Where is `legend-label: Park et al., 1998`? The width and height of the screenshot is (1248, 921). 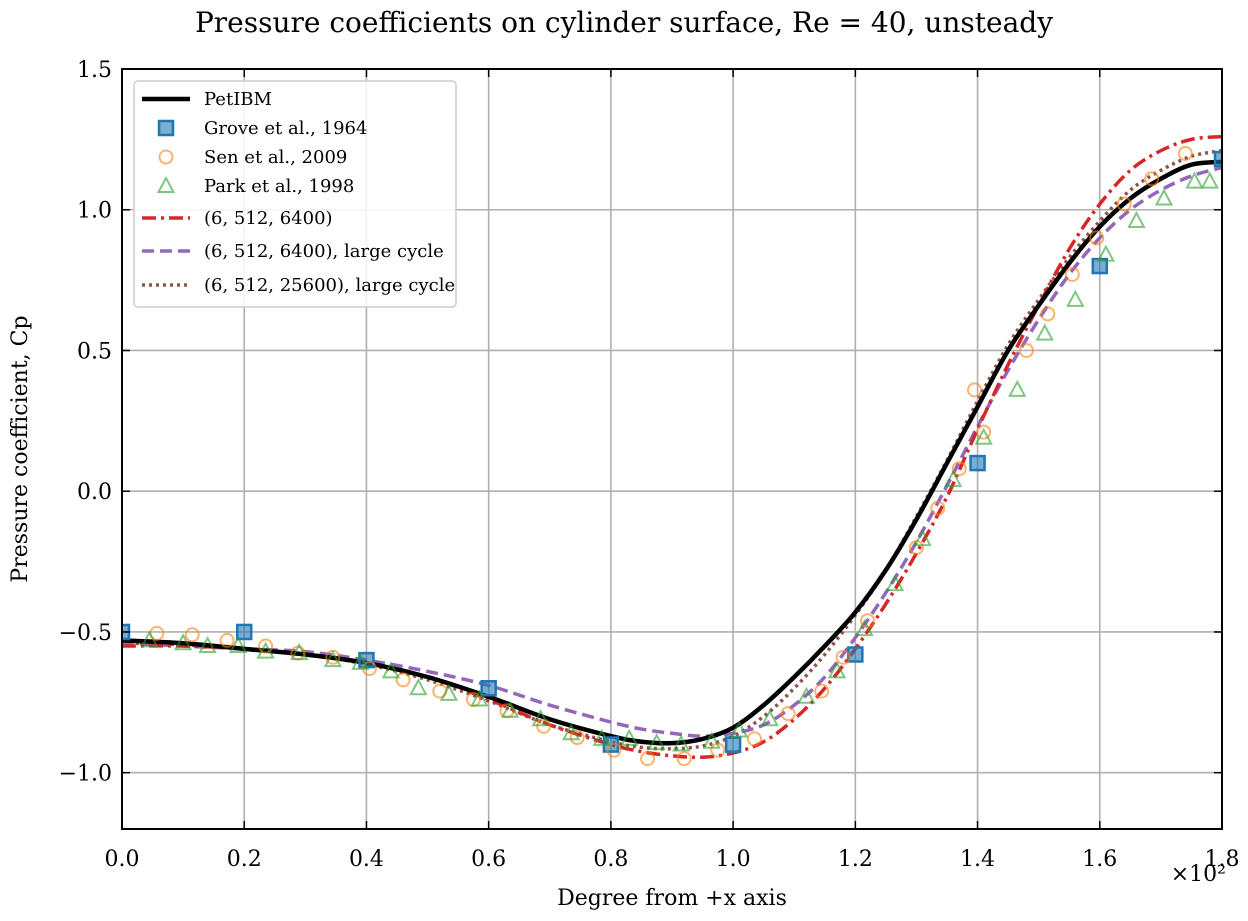
legend-label: Park et al., 1998 is located at coordinates (279, 186).